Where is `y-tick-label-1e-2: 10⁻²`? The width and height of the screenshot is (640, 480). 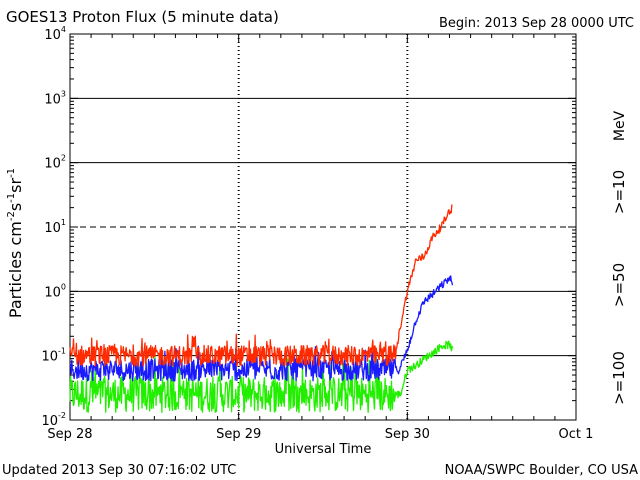
y-tick-label-1e-2: 10⁻² is located at coordinates (53, 420).